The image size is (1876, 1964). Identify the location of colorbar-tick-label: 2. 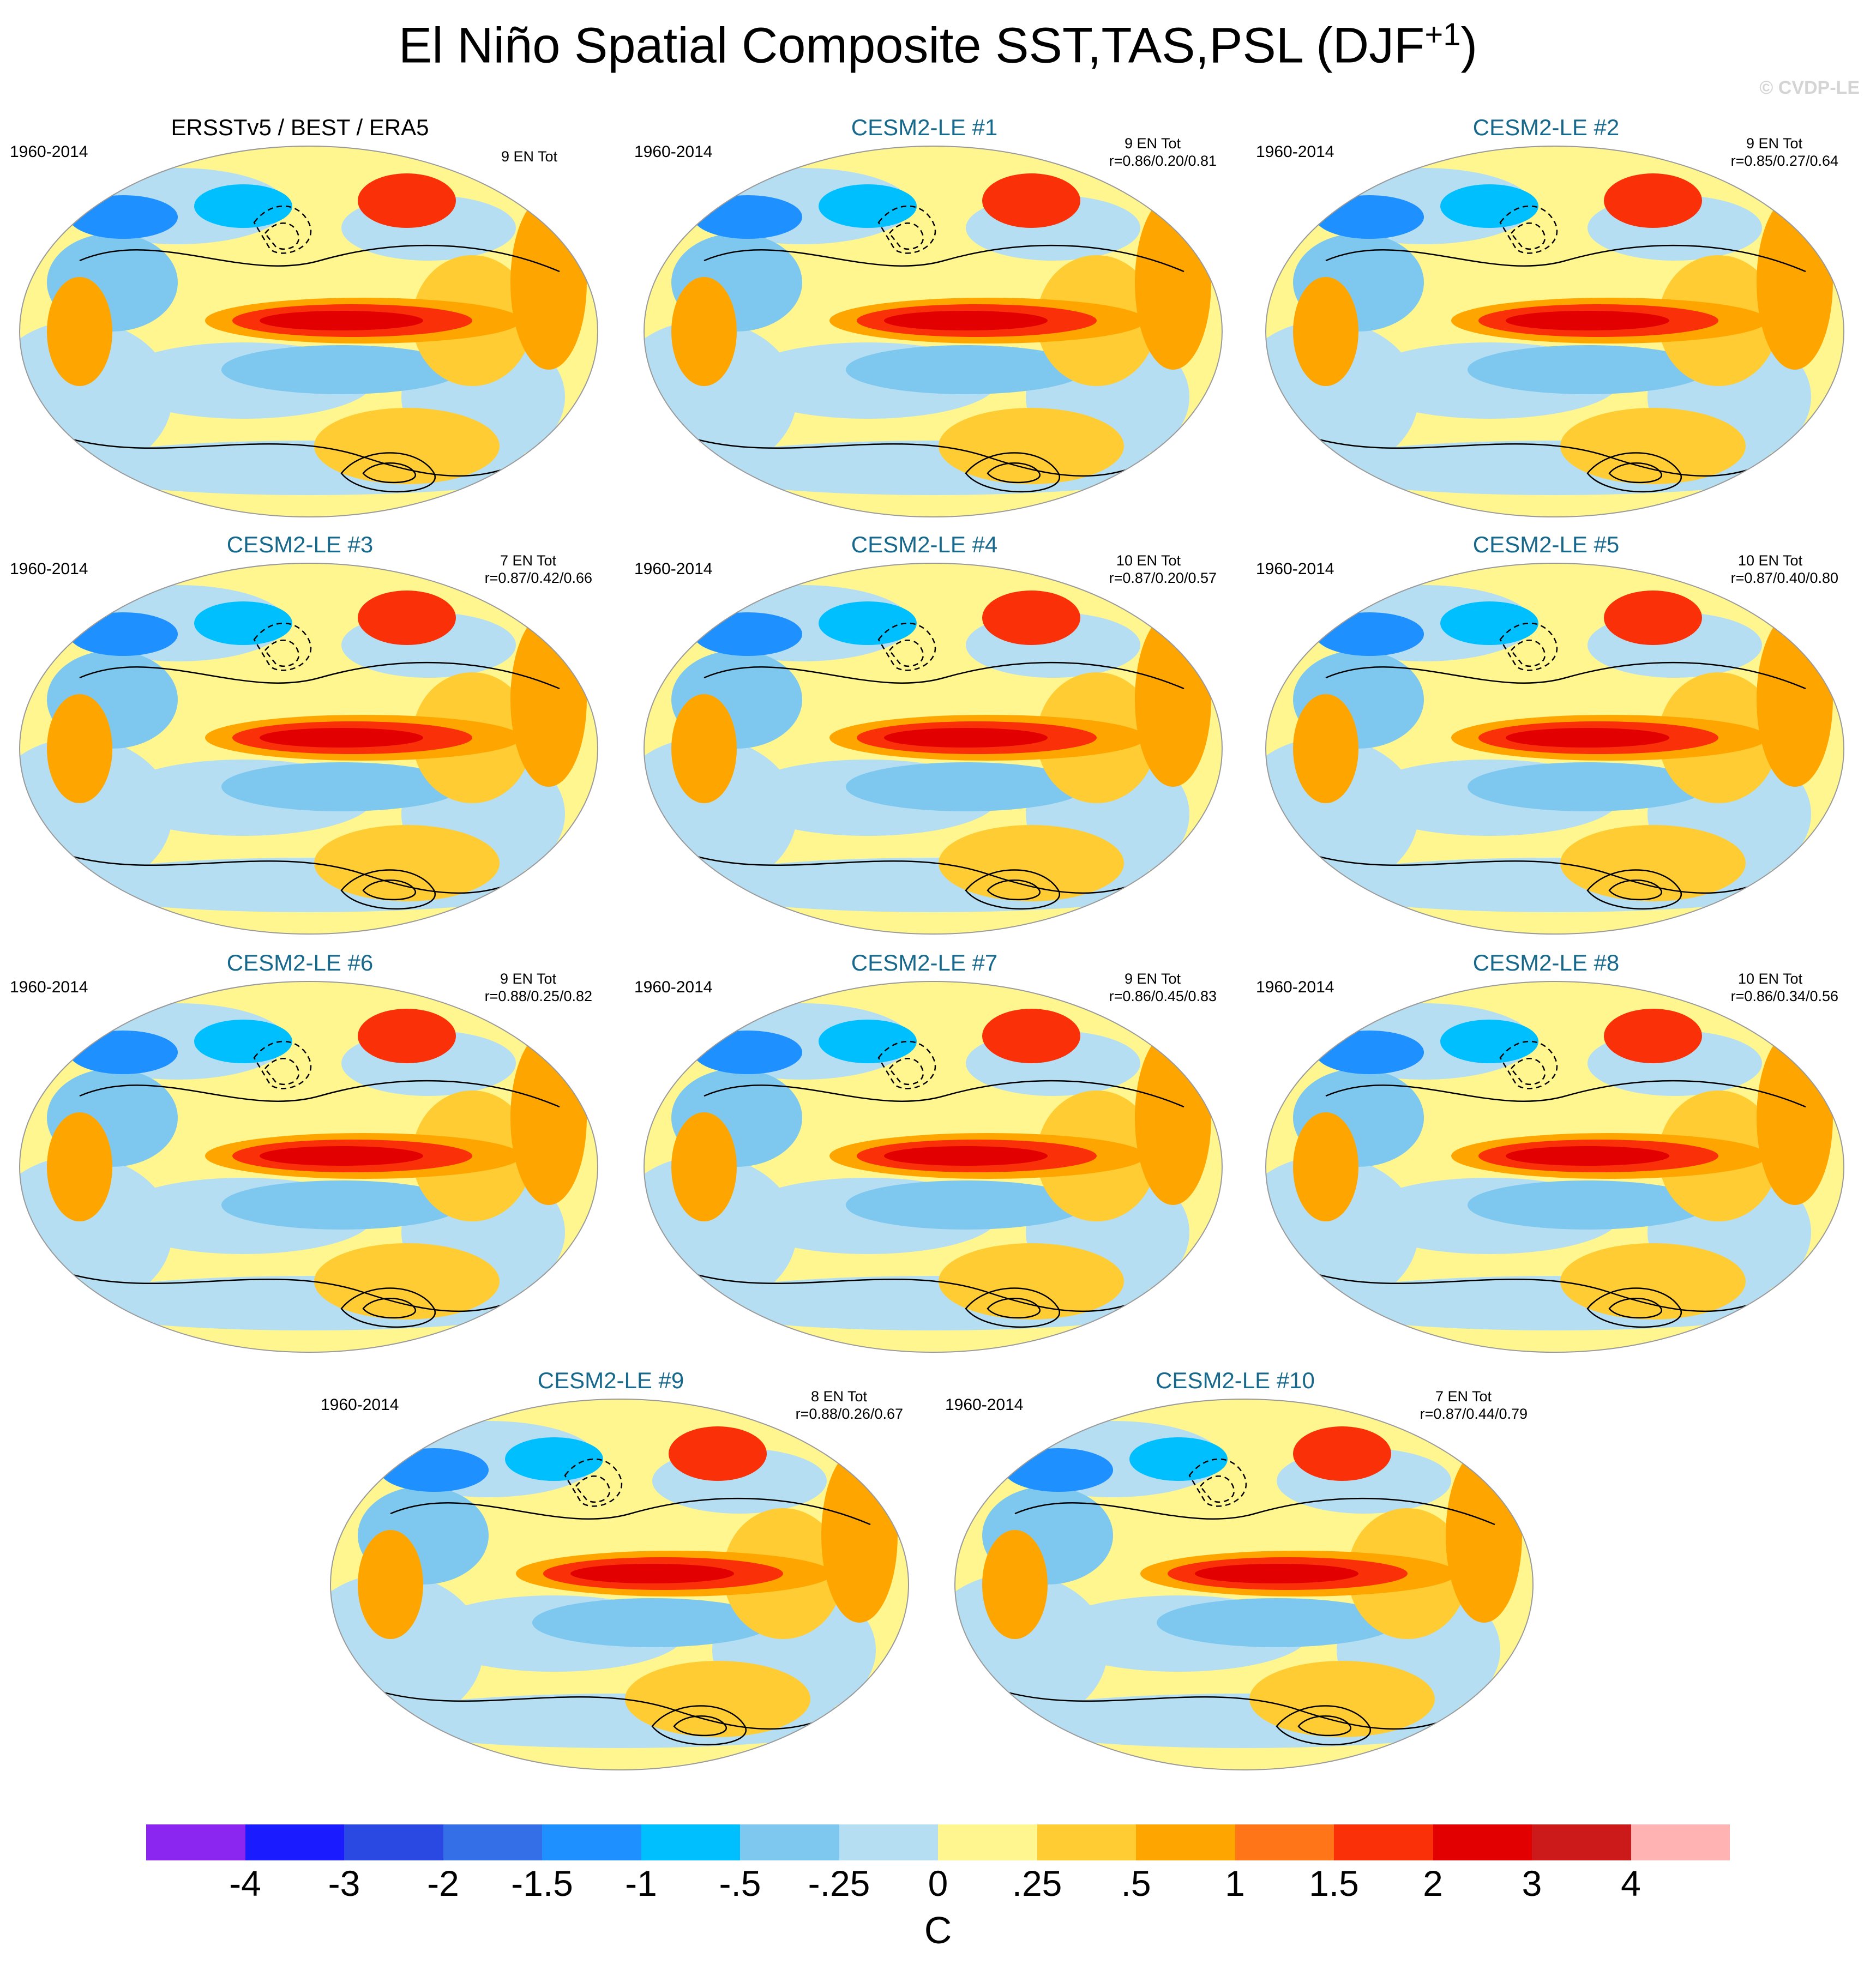
(1433, 1883).